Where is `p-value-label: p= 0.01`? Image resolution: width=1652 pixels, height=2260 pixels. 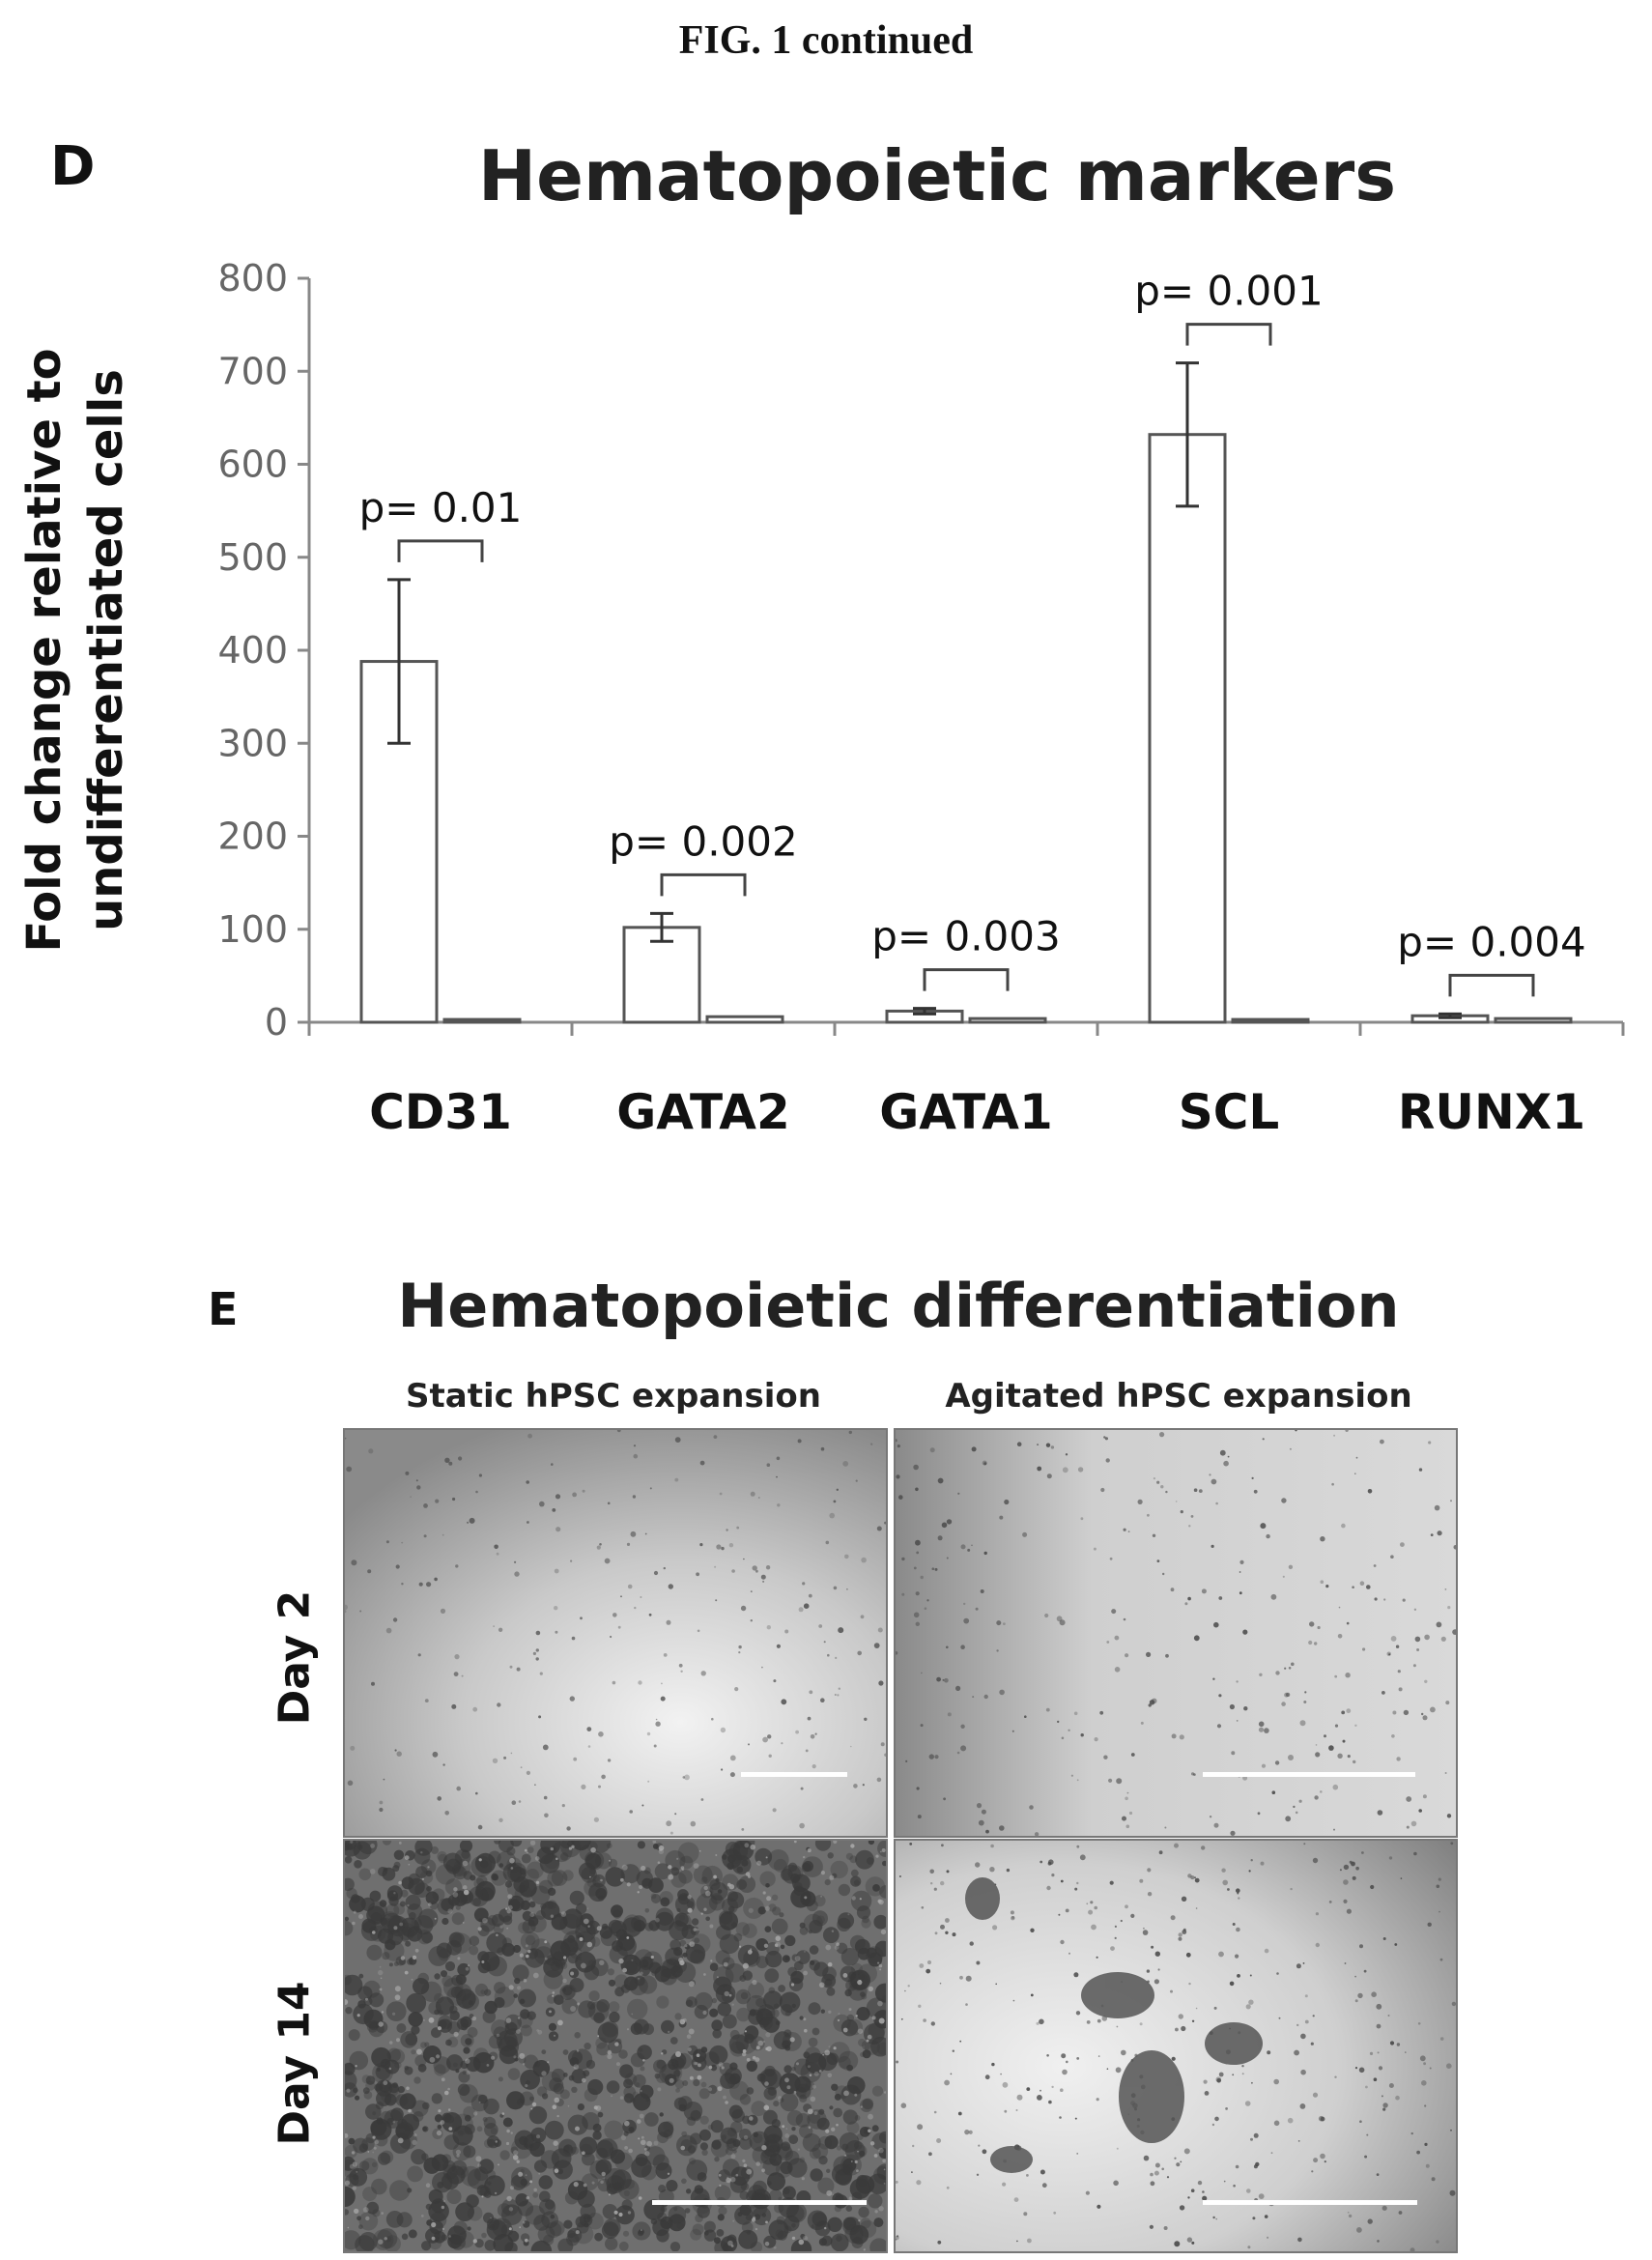
p-value-label: p= 0.01 is located at coordinates (441, 508).